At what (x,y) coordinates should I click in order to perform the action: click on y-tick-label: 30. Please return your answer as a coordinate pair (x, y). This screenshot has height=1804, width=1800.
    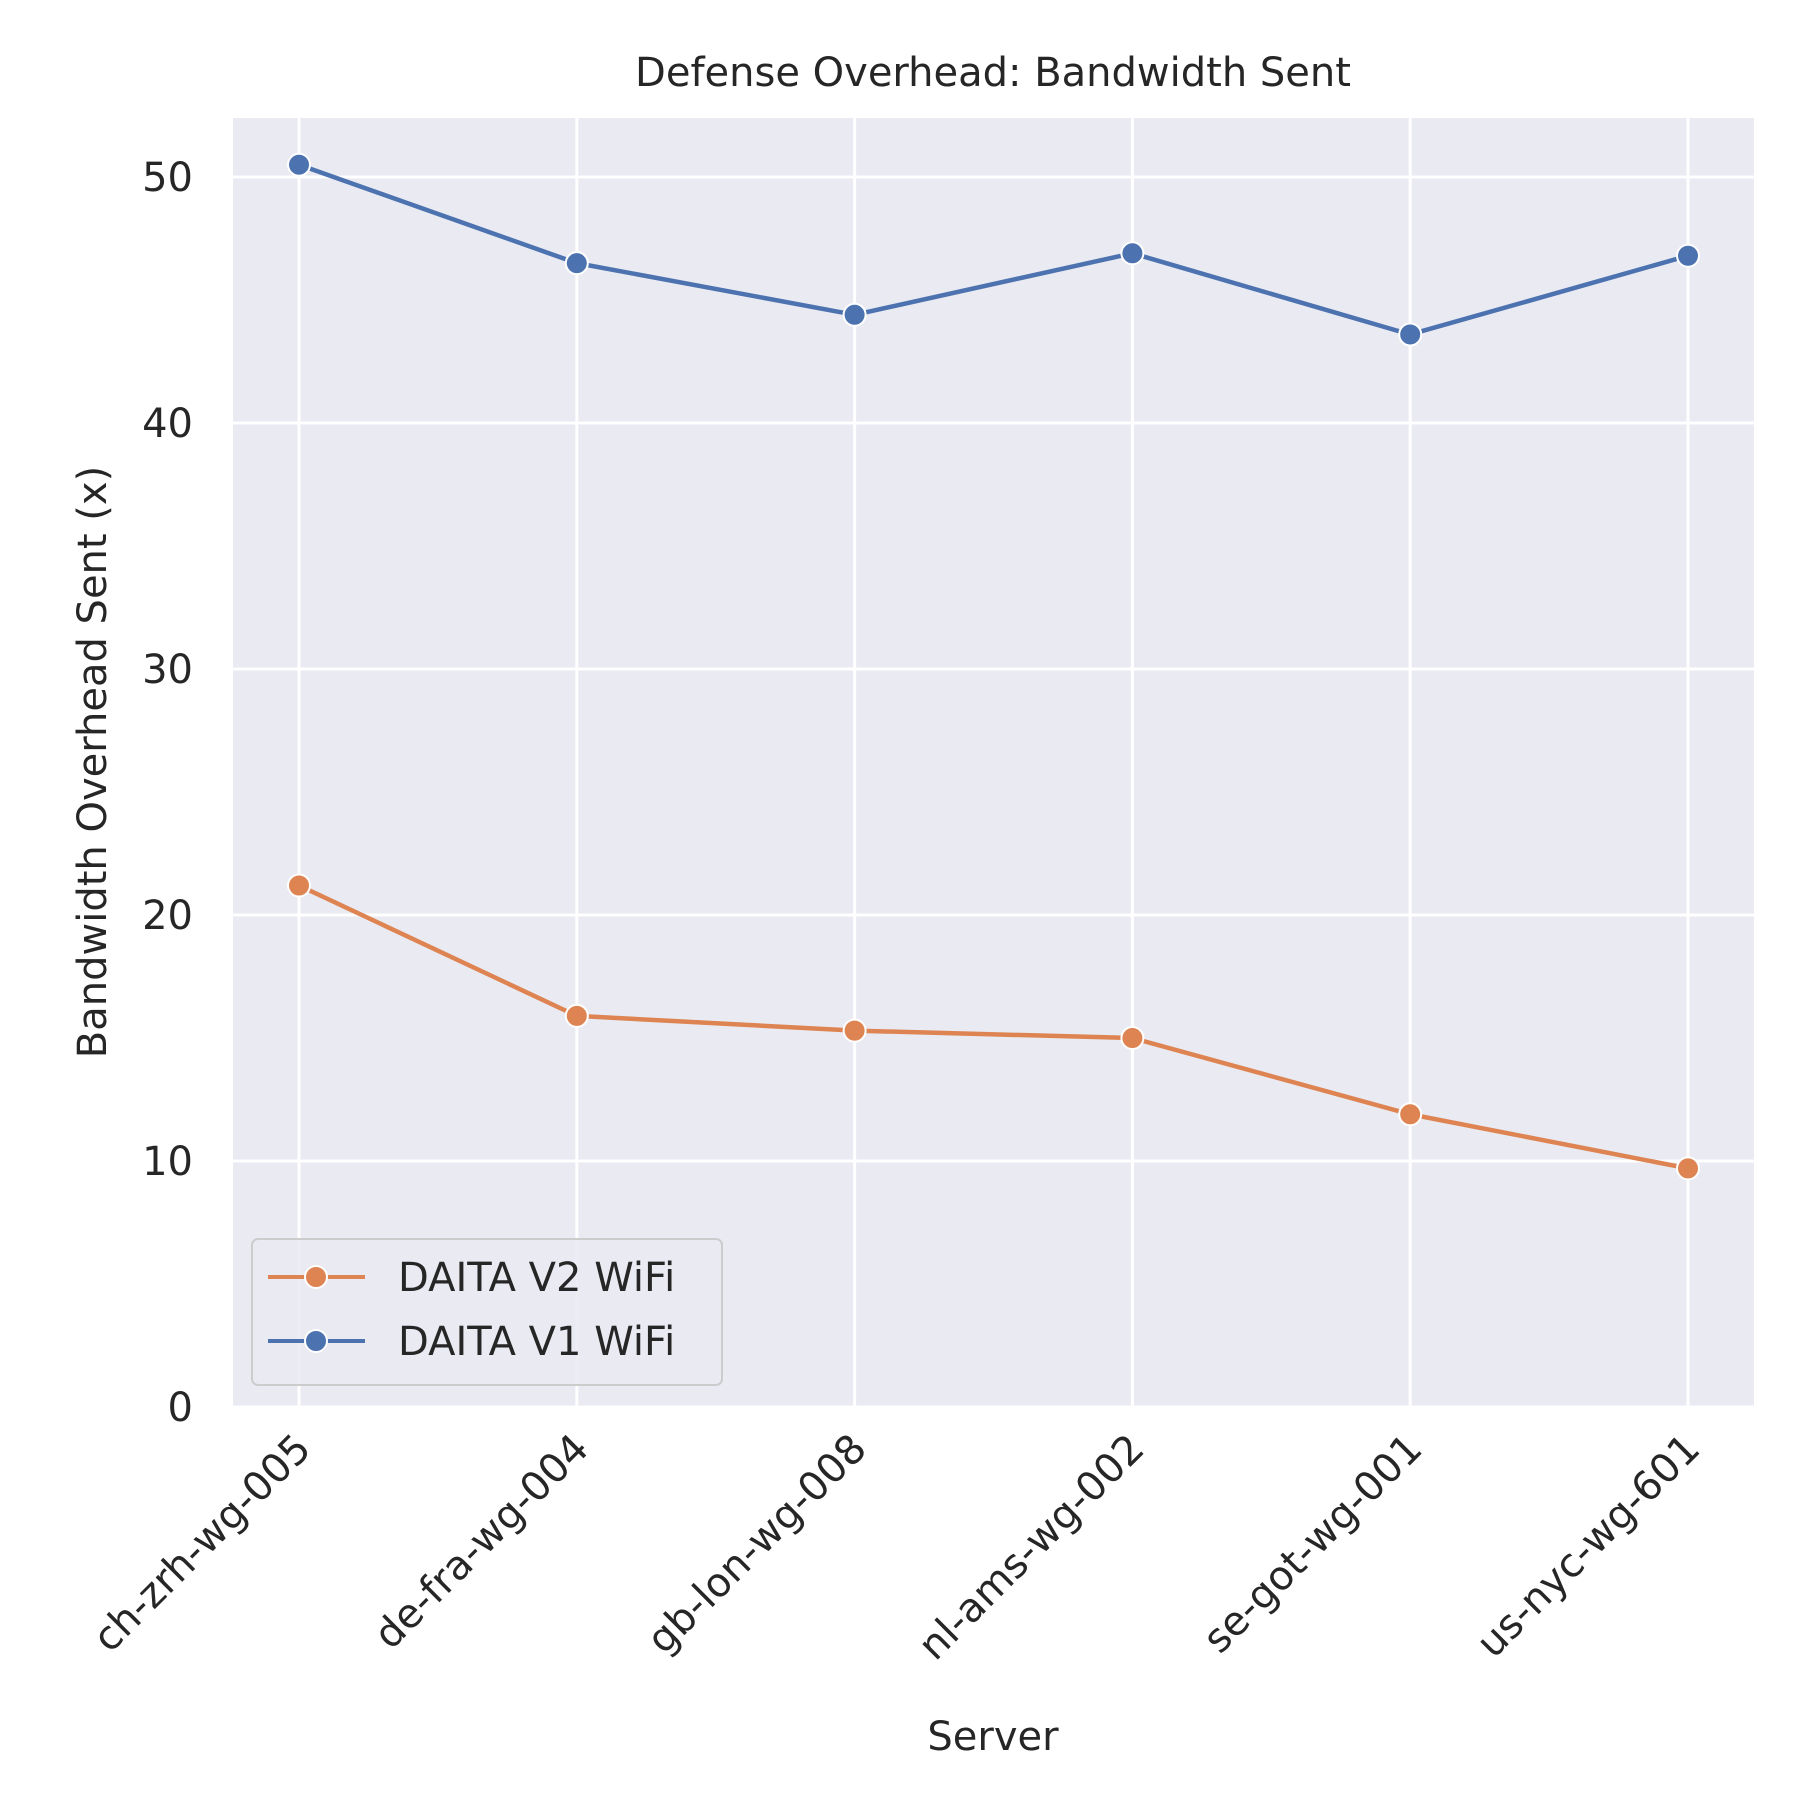
    Looking at the image, I should click on (167, 670).